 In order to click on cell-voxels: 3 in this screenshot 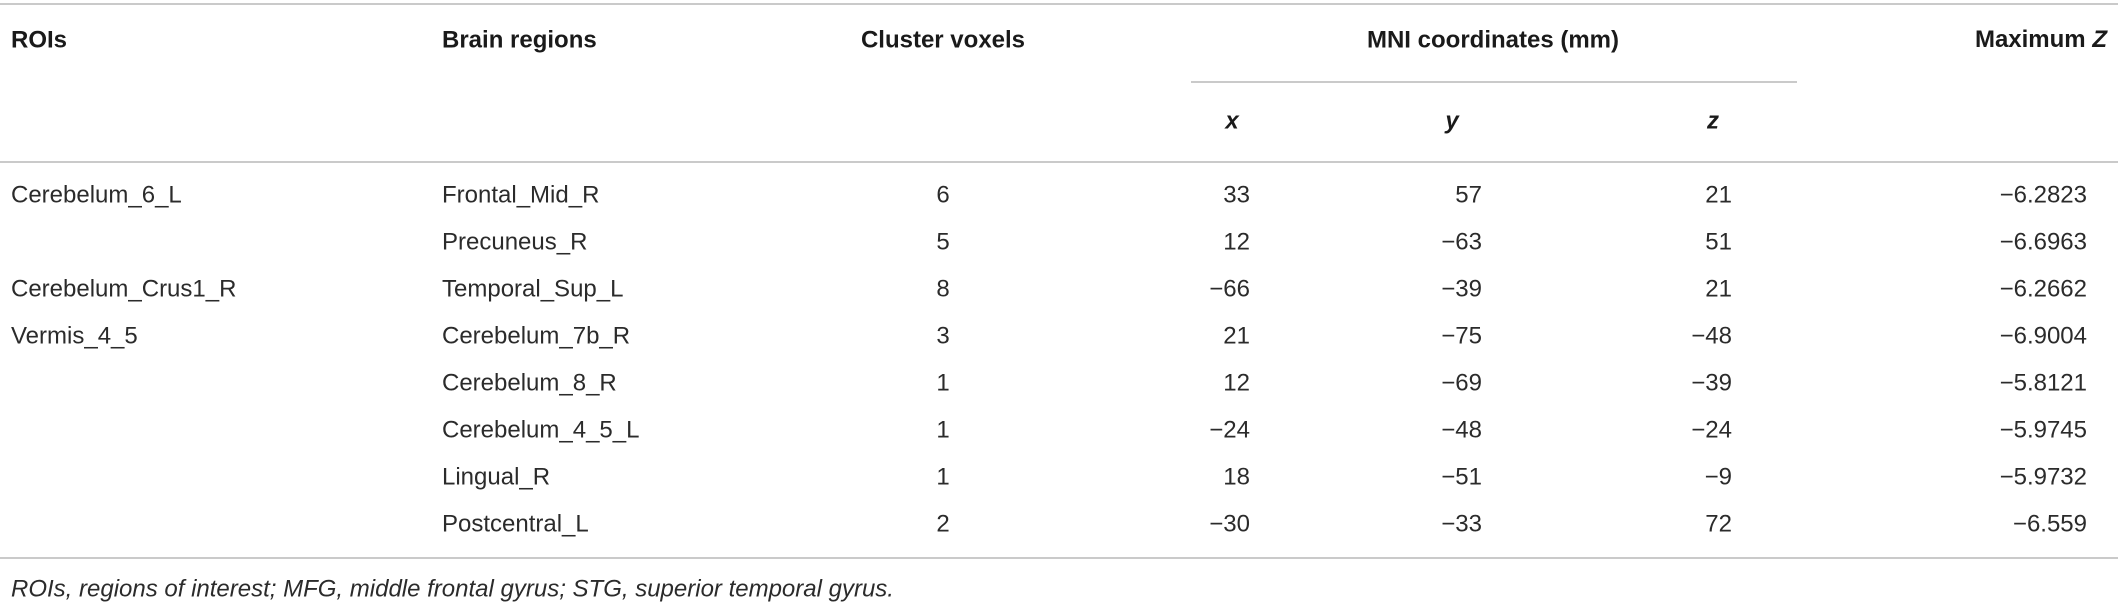, I will do `click(942, 335)`.